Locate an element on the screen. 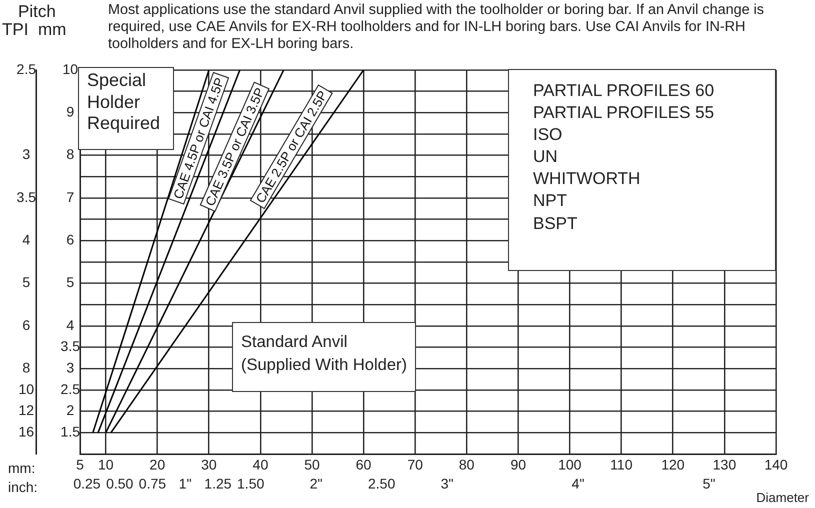 The height and width of the screenshot is (508, 815). x-tick-label: 120 is located at coordinates (673, 464).